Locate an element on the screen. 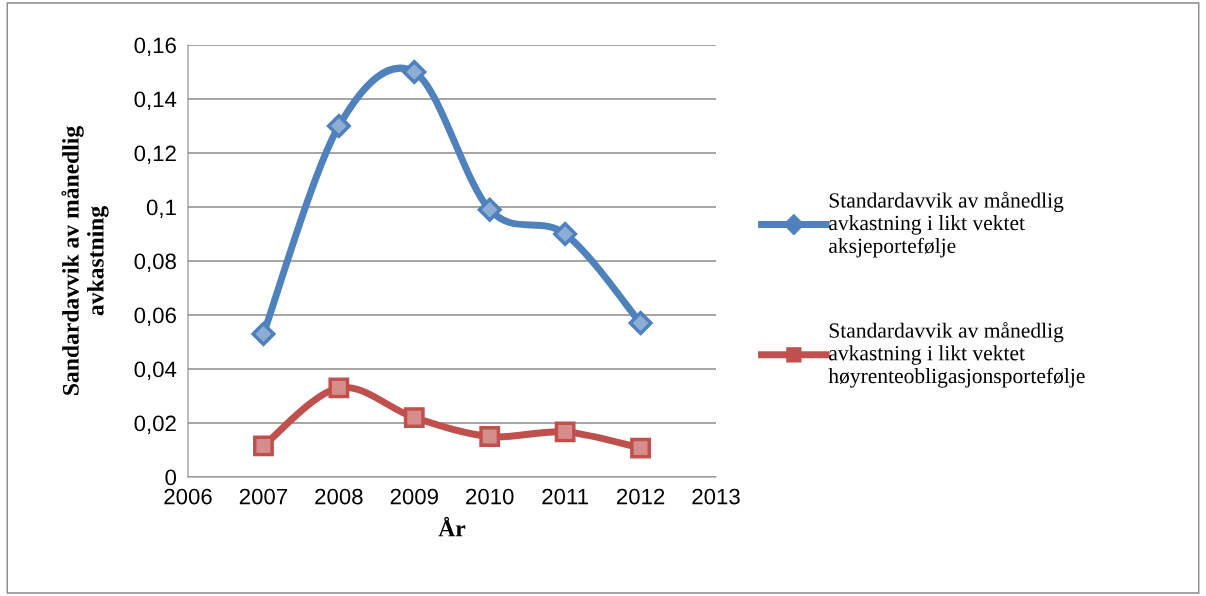 This screenshot has width=1206, height=596. x-tick-label: 2012 is located at coordinates (640, 496).